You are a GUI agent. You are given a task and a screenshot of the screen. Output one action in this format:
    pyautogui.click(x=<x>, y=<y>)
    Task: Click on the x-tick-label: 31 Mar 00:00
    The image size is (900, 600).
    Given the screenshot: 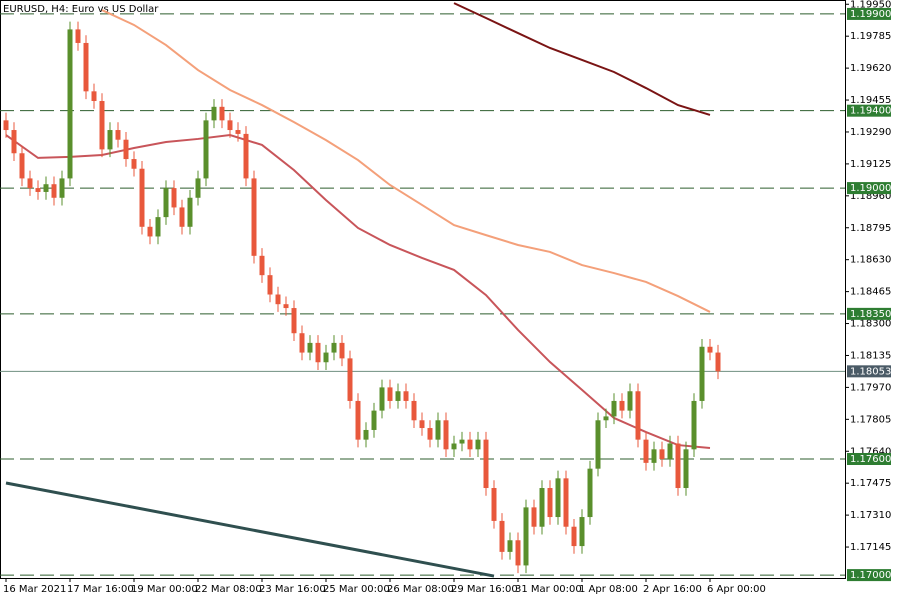 What is the action you would take?
    pyautogui.click(x=548, y=589)
    